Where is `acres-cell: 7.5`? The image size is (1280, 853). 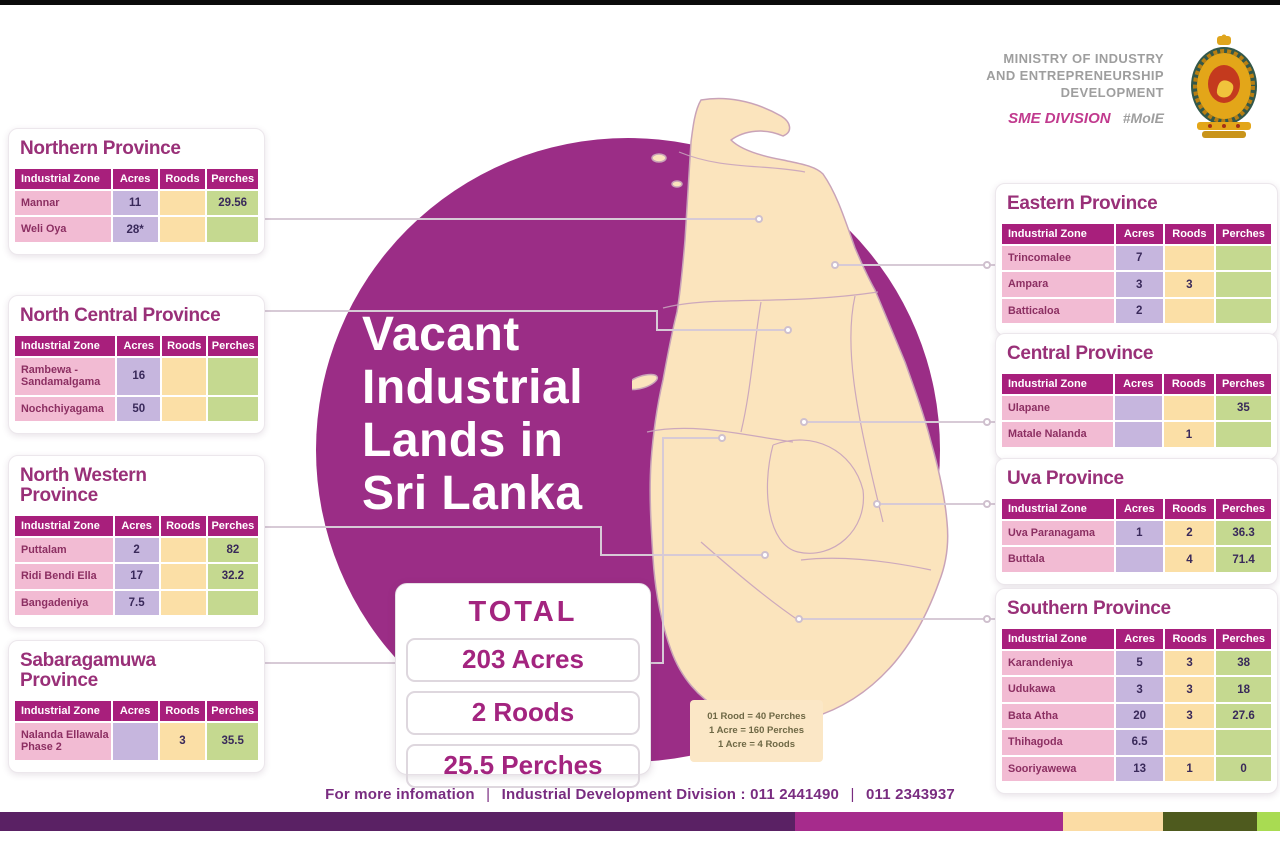
acres-cell: 7.5 is located at coordinates (136, 603).